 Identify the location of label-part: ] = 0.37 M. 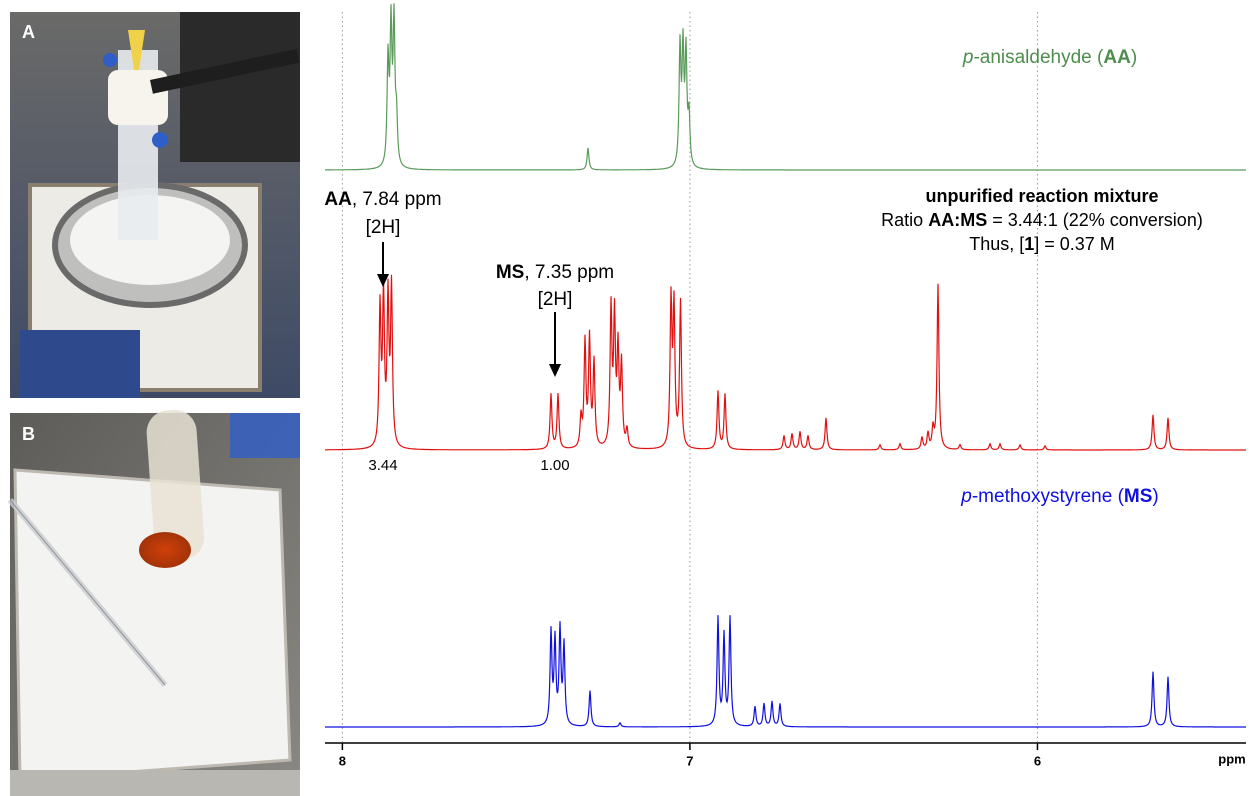
(1074, 244).